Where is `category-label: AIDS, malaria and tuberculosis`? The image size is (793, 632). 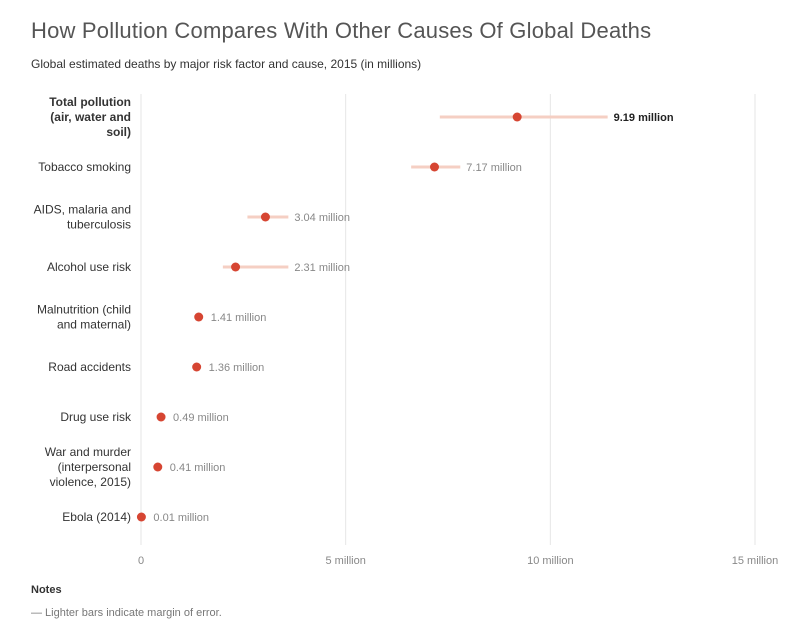
category-label: AIDS, malaria and tuberculosis is located at coordinates (82, 217).